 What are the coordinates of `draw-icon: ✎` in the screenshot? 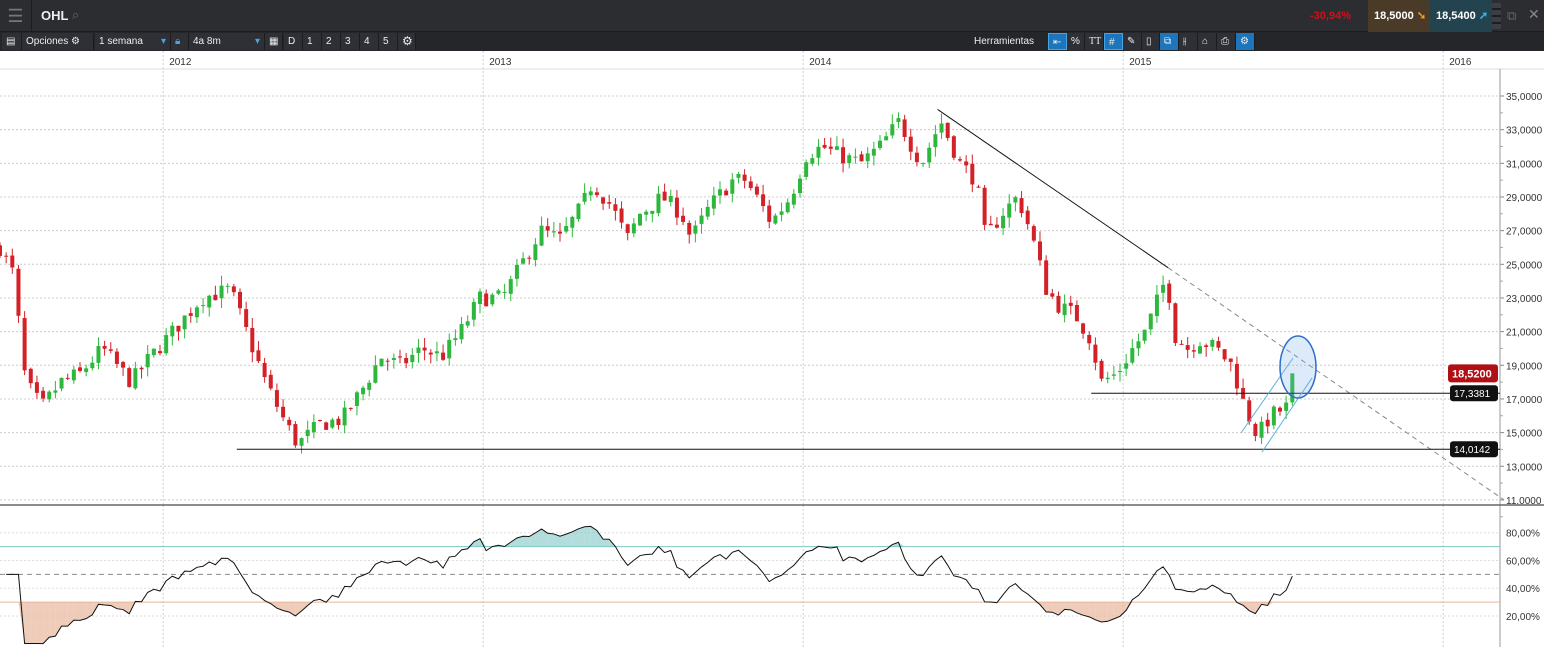 It's located at (1132, 41).